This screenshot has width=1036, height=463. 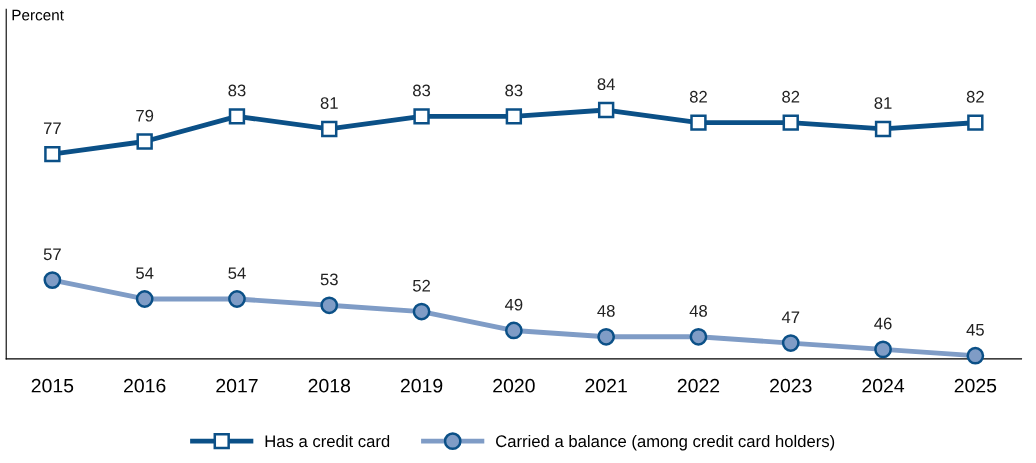 What do you see at coordinates (145, 115) in the screenshot?
I see `data-label: 79` at bounding box center [145, 115].